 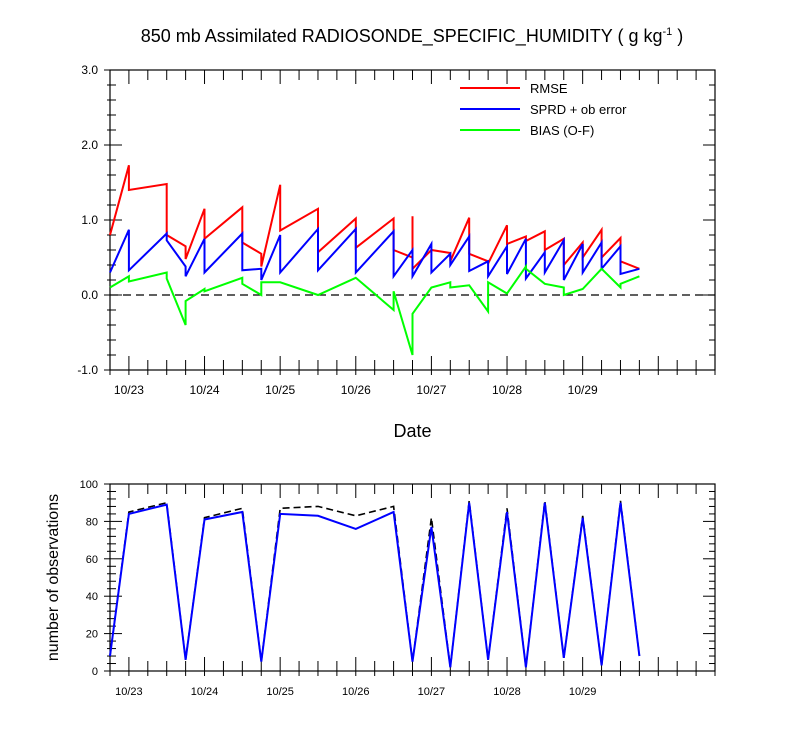 What do you see at coordinates (129, 692) in the screenshot?
I see `bottom-x-tick-label: 10/23` at bounding box center [129, 692].